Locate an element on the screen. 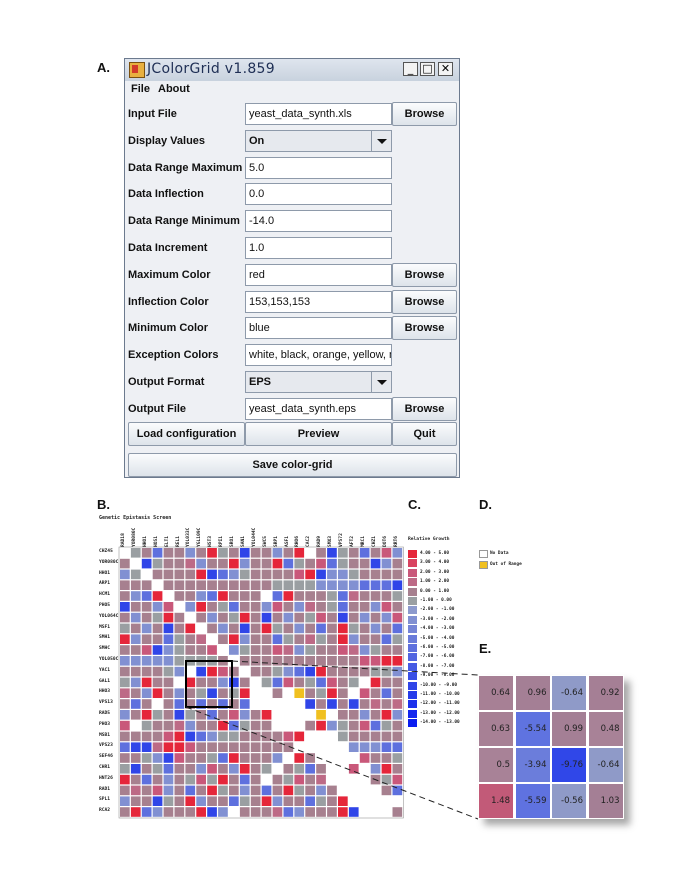 Image resolution: width=685 pixels, height=886 pixels. text-field: -14.0 is located at coordinates (318, 221).